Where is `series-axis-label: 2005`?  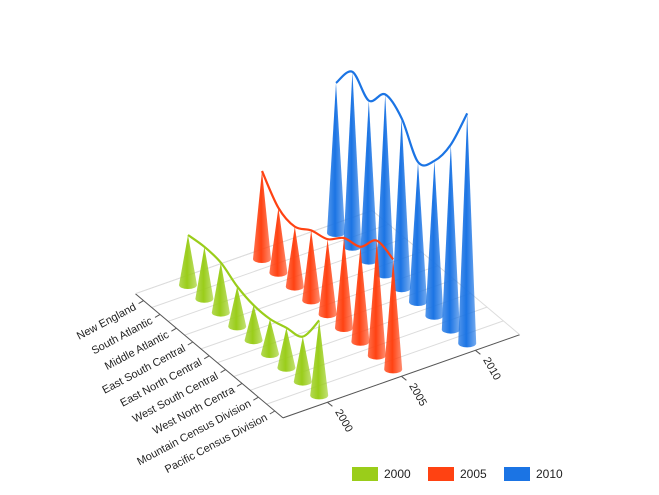
series-axis-label: 2005 is located at coordinates (417, 394).